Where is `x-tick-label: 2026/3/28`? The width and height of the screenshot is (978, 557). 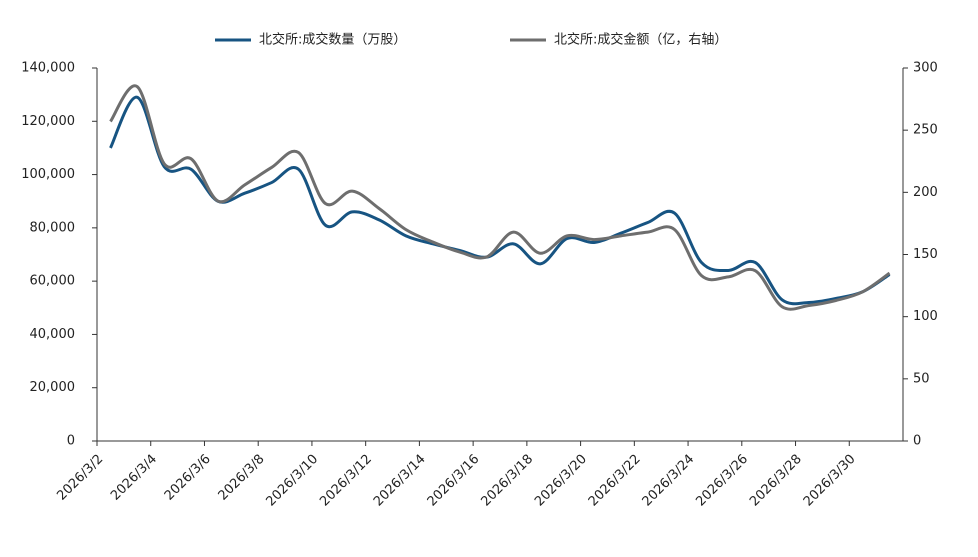 x-tick-label: 2026/3/28 is located at coordinates (776, 481).